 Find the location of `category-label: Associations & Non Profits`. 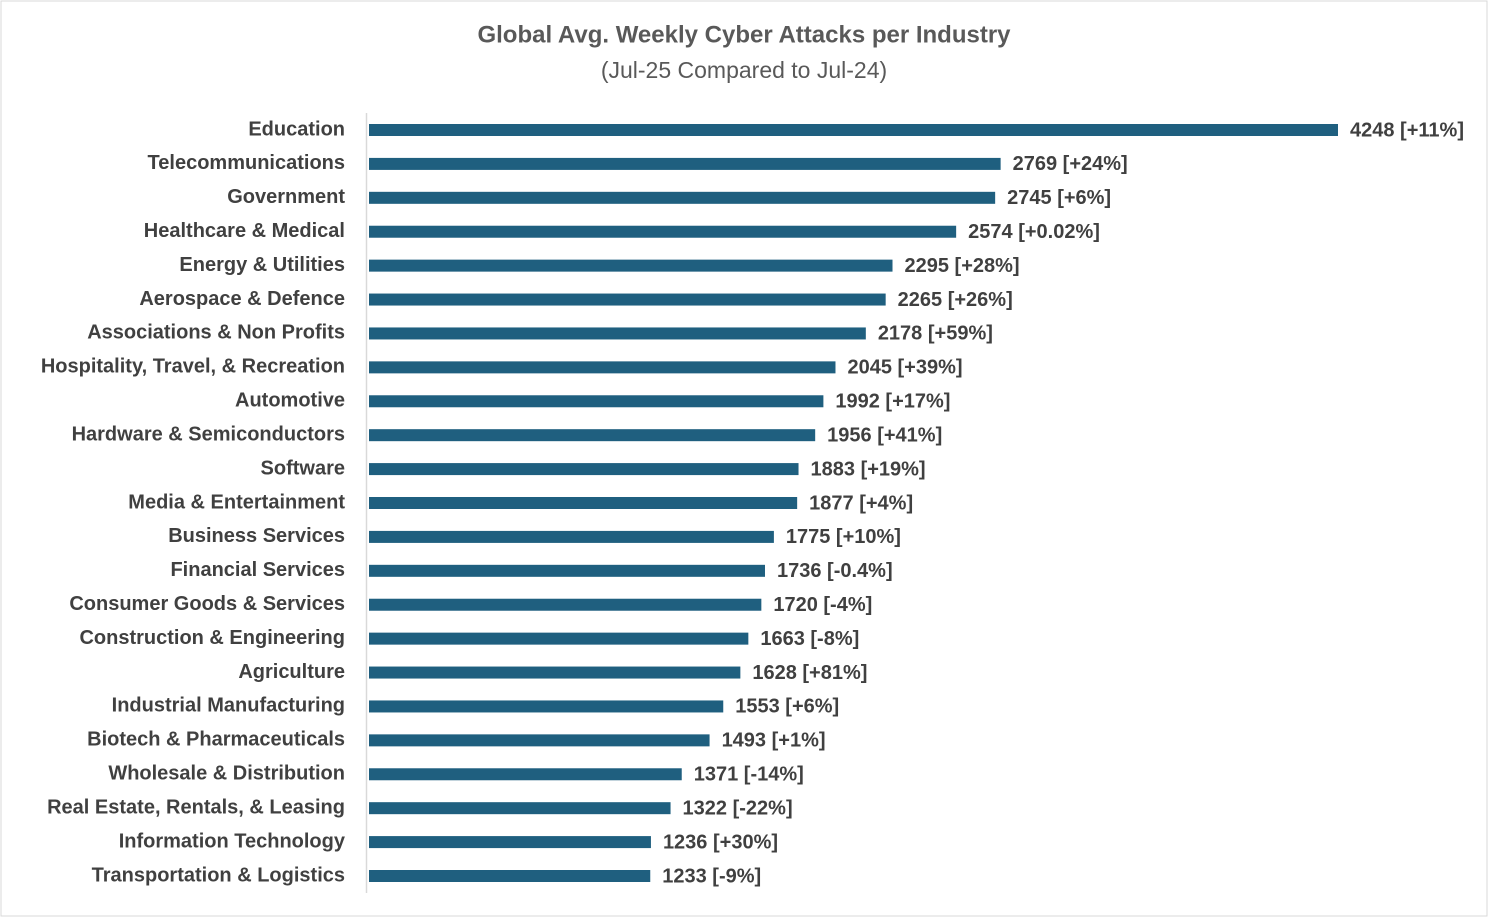

category-label: Associations & Non Profits is located at coordinates (216, 333).